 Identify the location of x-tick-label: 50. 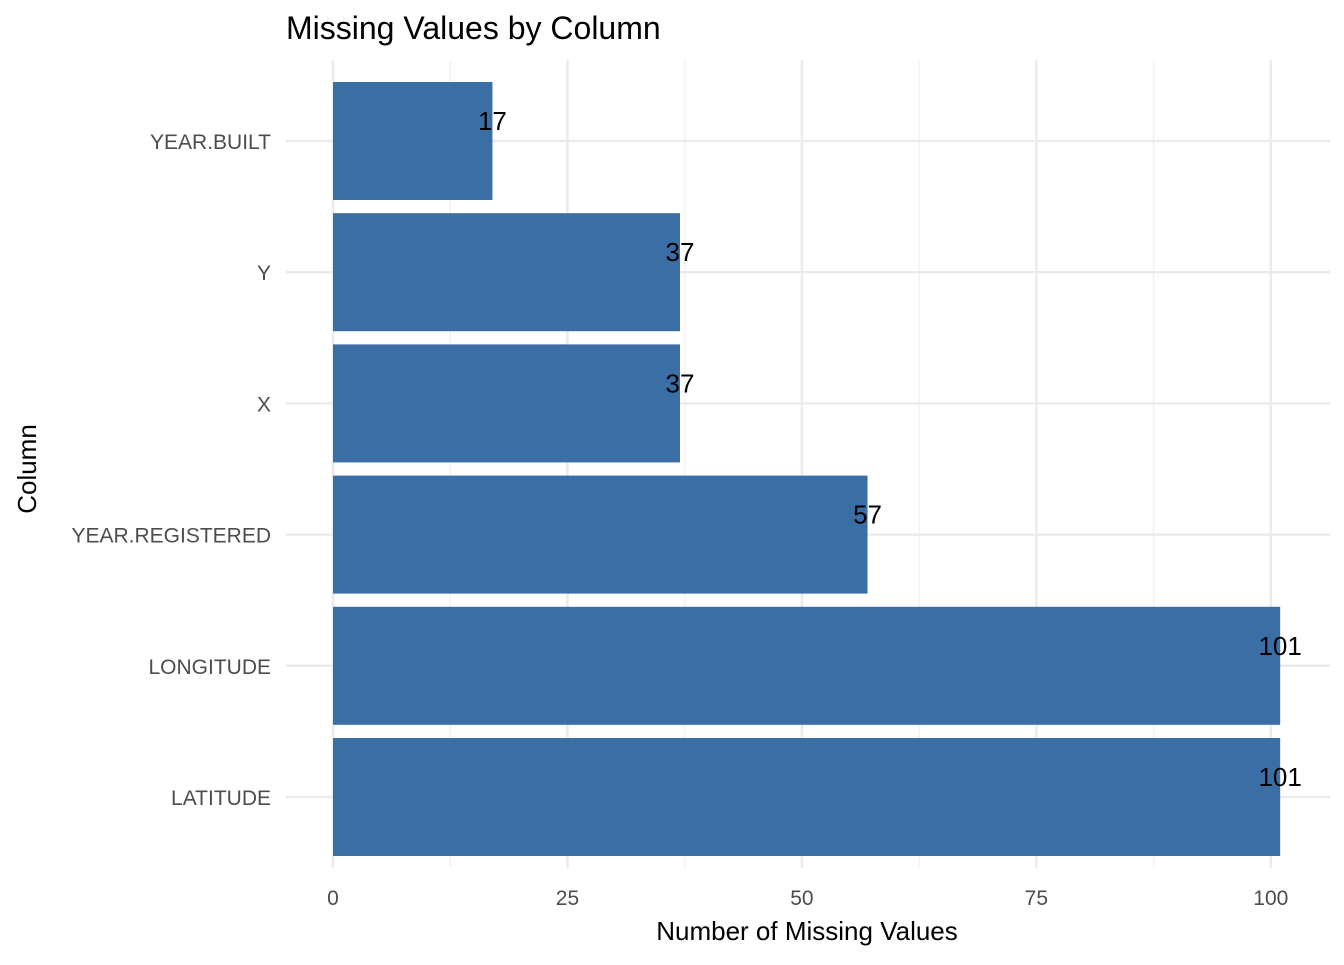
(801, 898).